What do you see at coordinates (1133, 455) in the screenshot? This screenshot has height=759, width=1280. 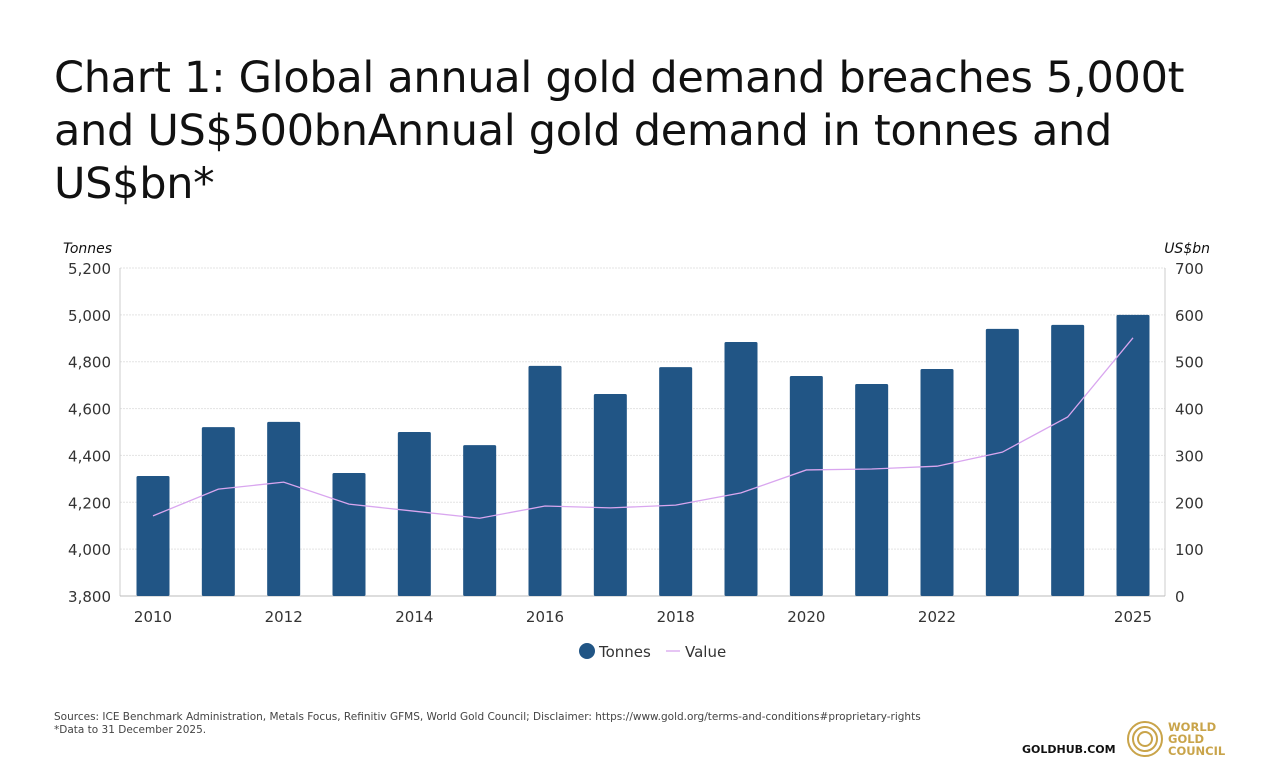 I see `bar-2025` at bounding box center [1133, 455].